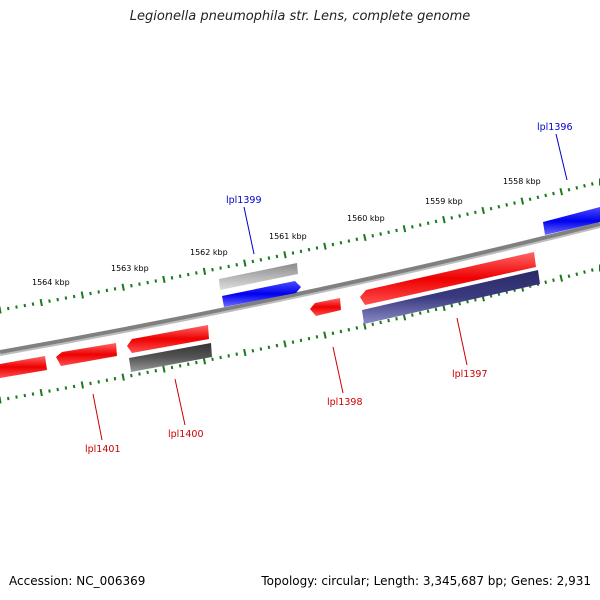 The image size is (600, 600). Describe the element at coordinates (77, 581) in the screenshot. I see `accession-text: Accession: NC_006369` at that location.